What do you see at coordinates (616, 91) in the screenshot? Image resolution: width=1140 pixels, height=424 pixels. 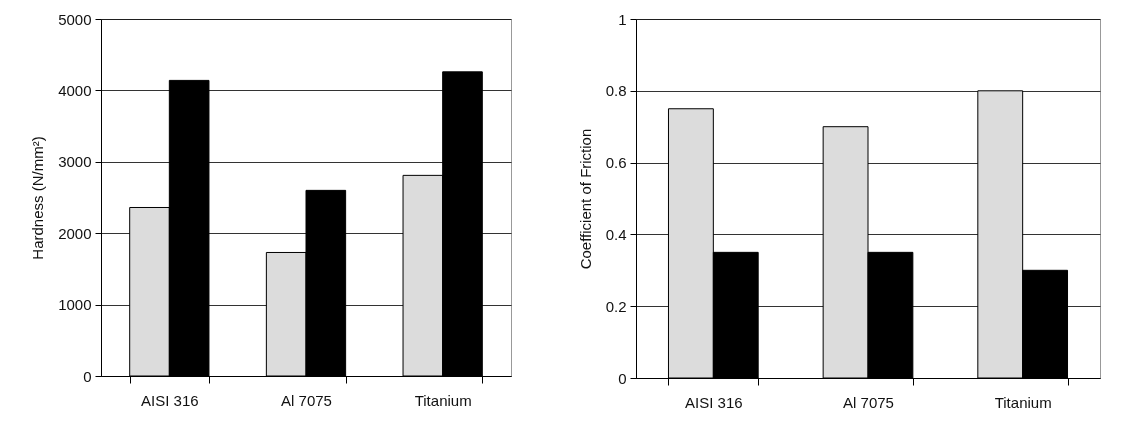 I see `y-tick-label: 0.8` at bounding box center [616, 91].